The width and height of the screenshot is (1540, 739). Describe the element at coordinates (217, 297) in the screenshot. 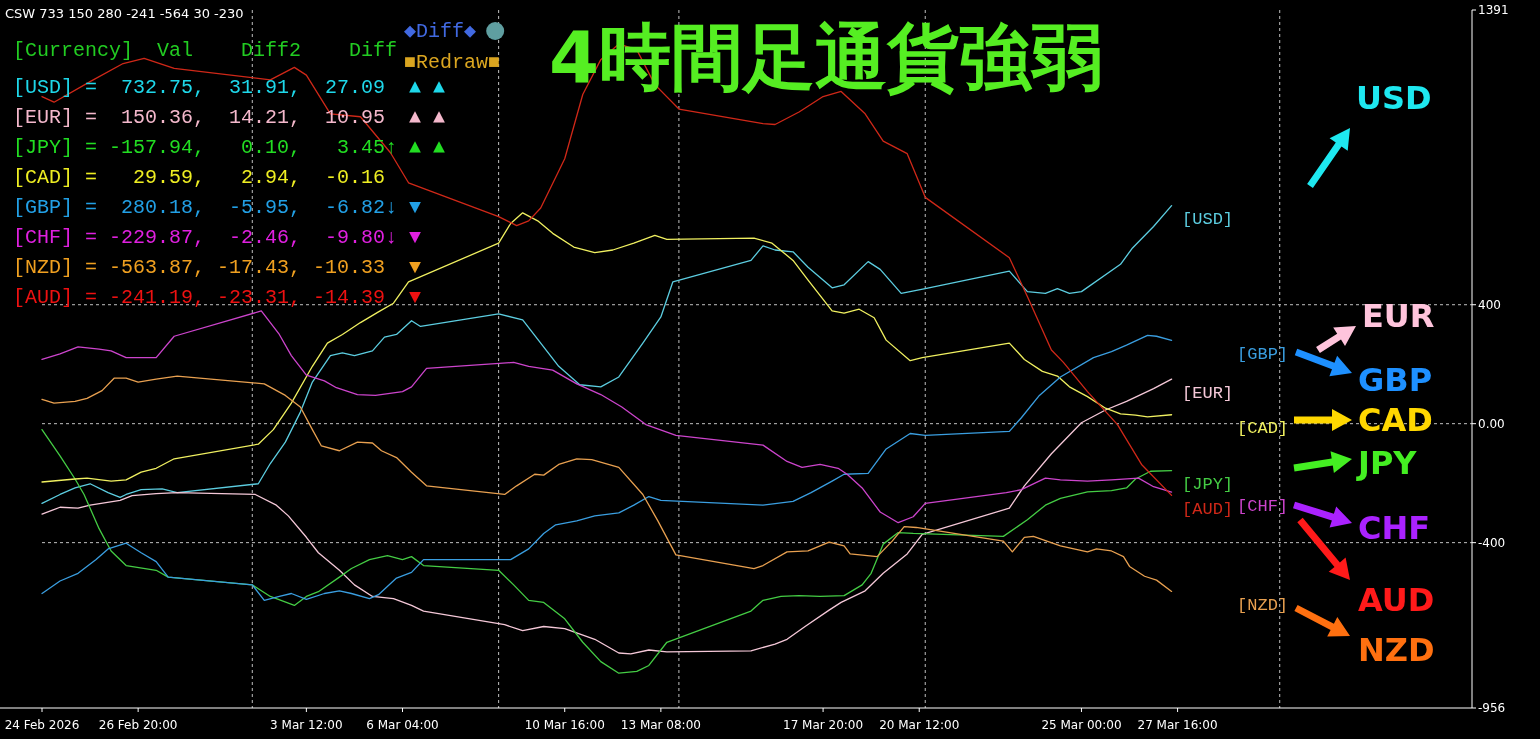

I see `annotation: [AUD] = -241.19, -23.31, -14.39 ▼` at that location.